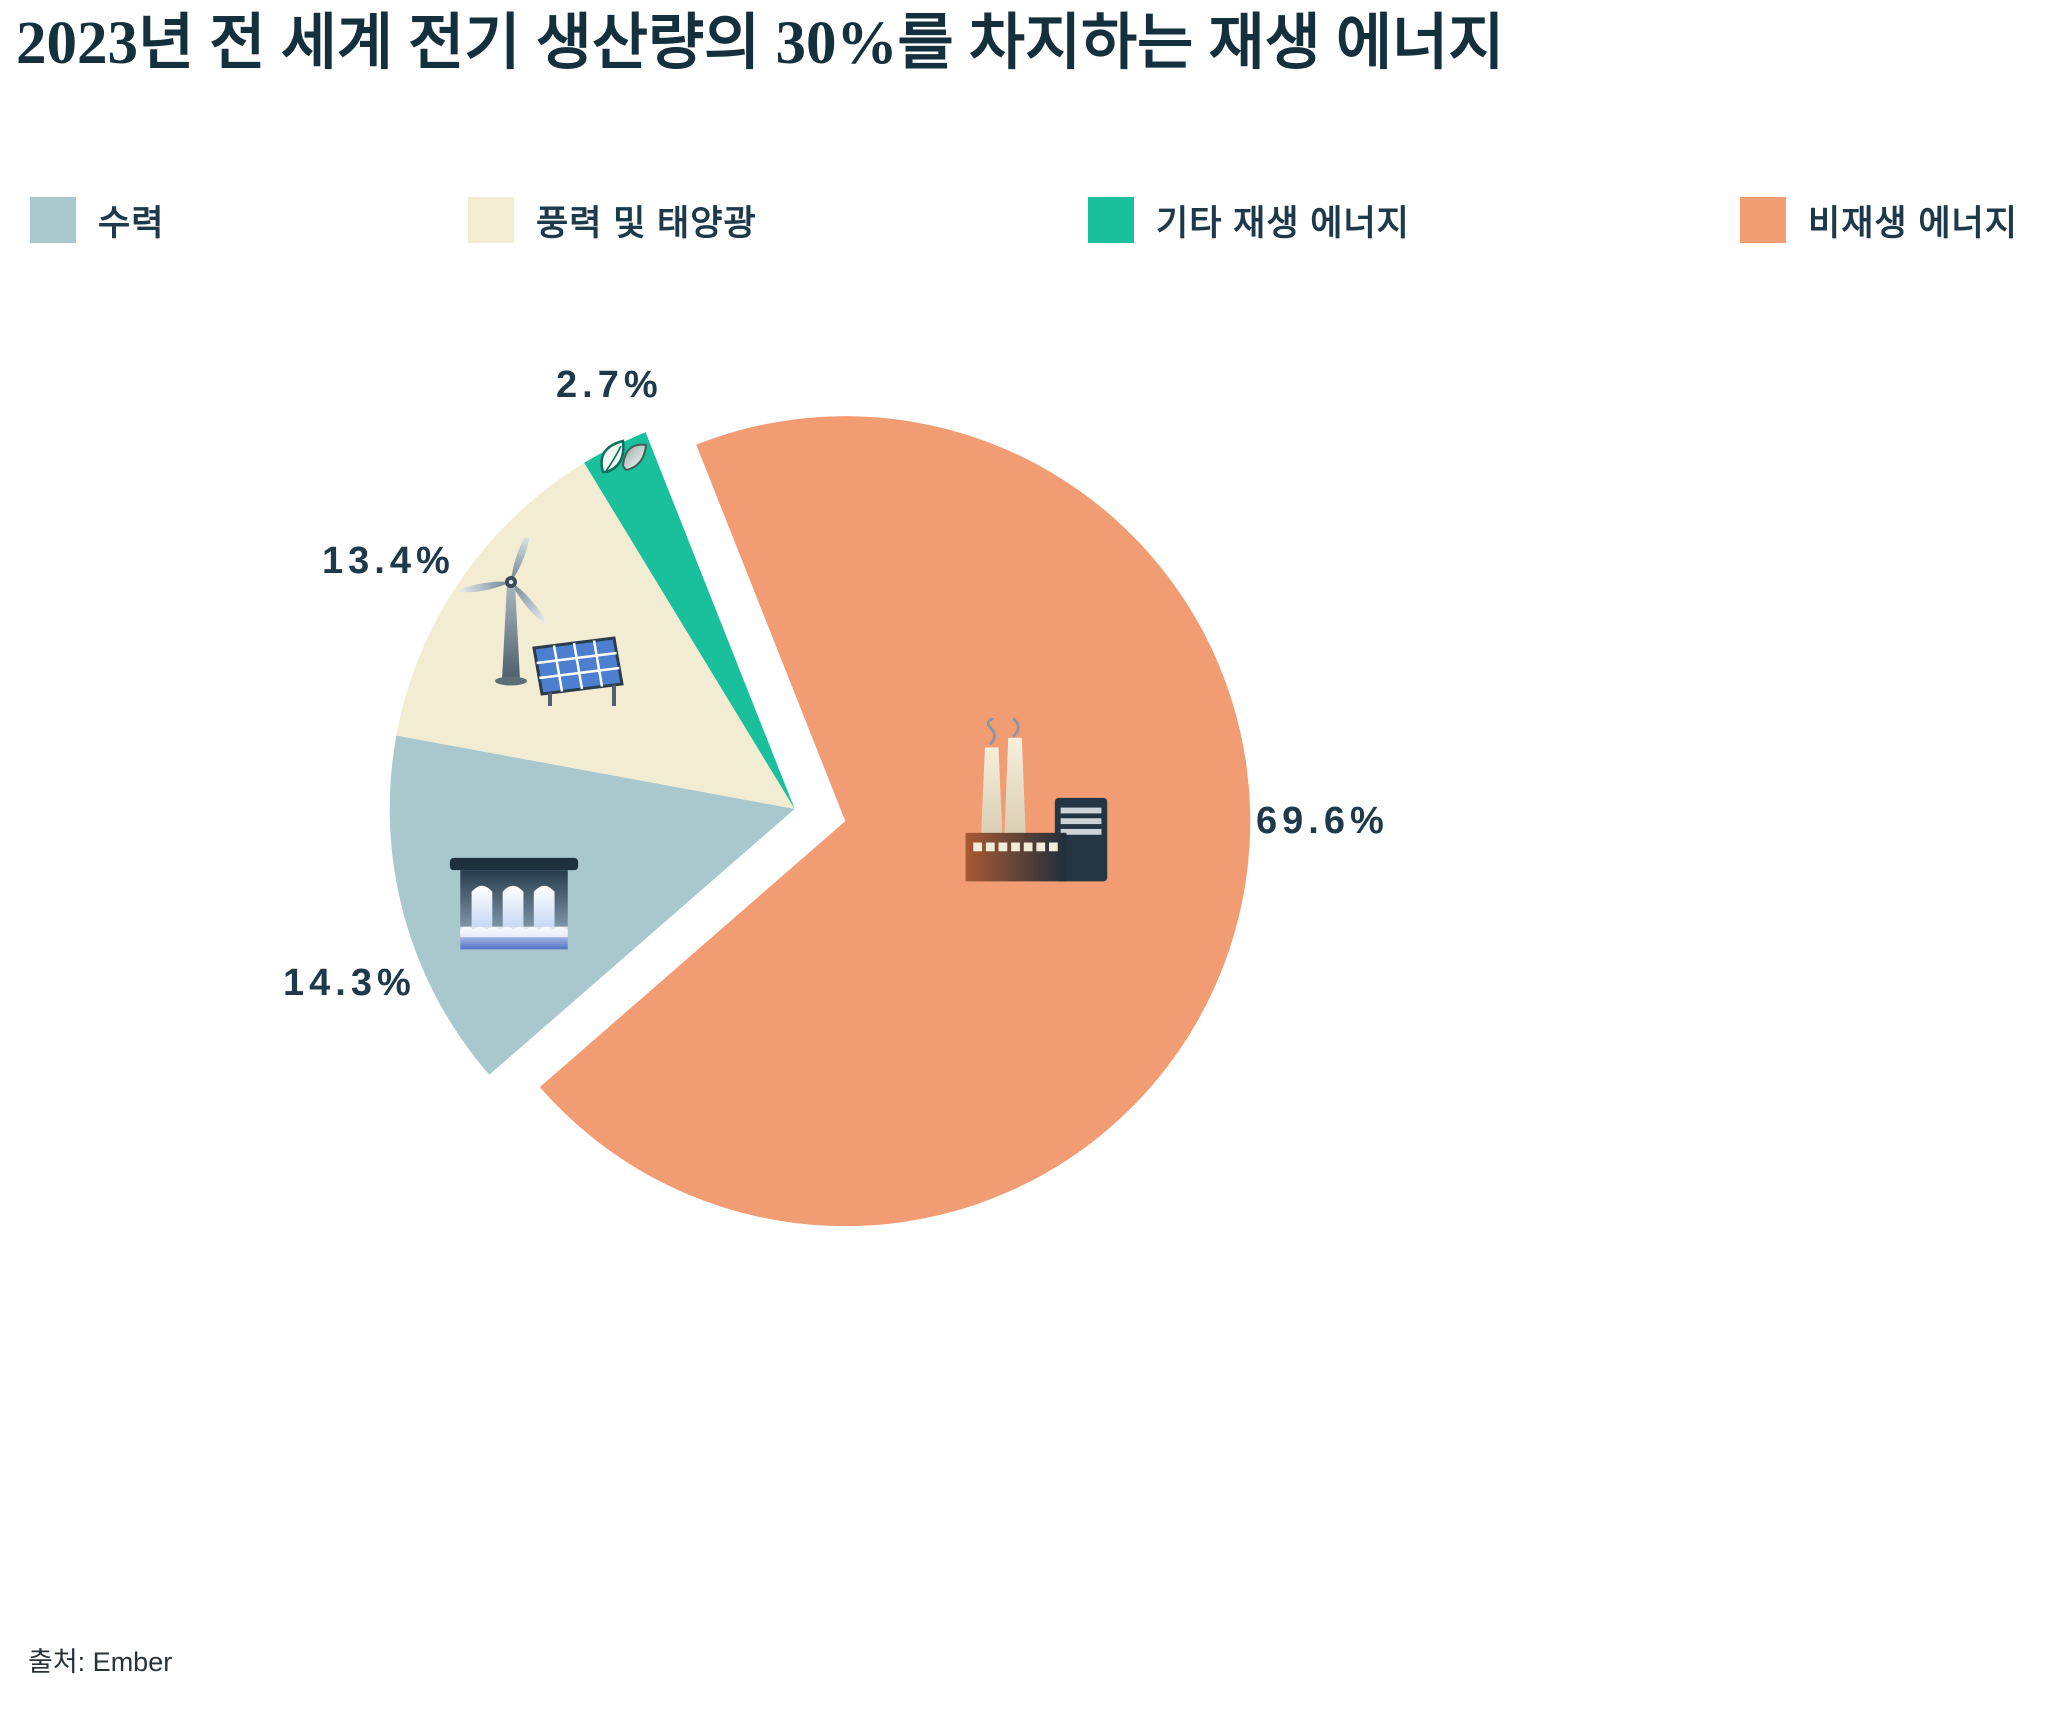 Image resolution: width=2048 pixels, height=1725 pixels. Describe the element at coordinates (1763, 220) in the screenshot. I see `legend-swatch-nonrenewable` at that location.